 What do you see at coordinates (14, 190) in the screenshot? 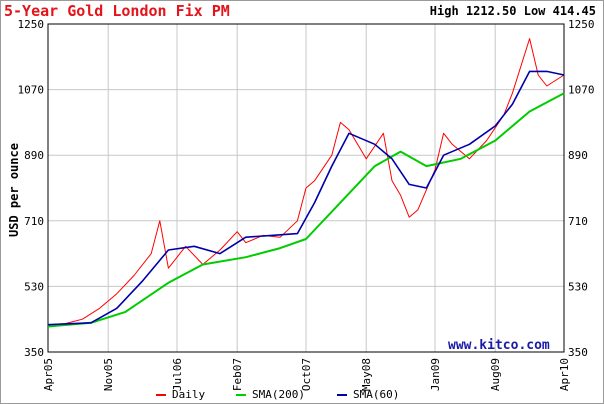
I see `y-axis-label: USD per ounce` at bounding box center [14, 190].